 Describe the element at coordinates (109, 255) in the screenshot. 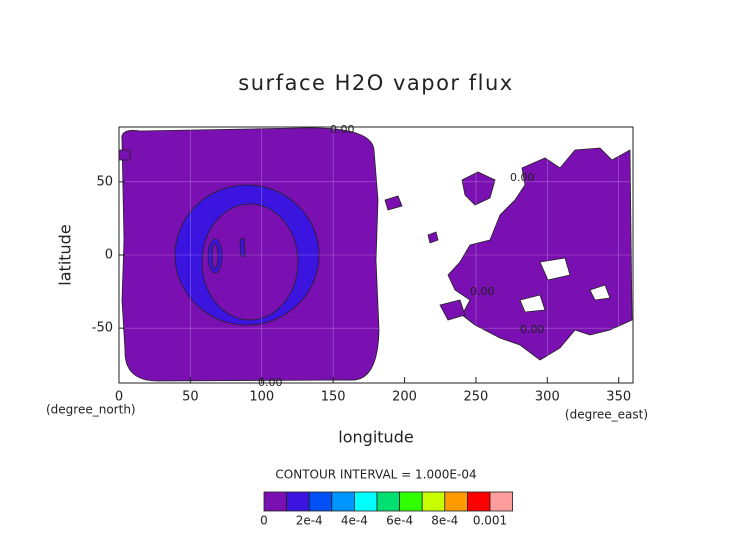

I see `y-tick-label: 0` at that location.